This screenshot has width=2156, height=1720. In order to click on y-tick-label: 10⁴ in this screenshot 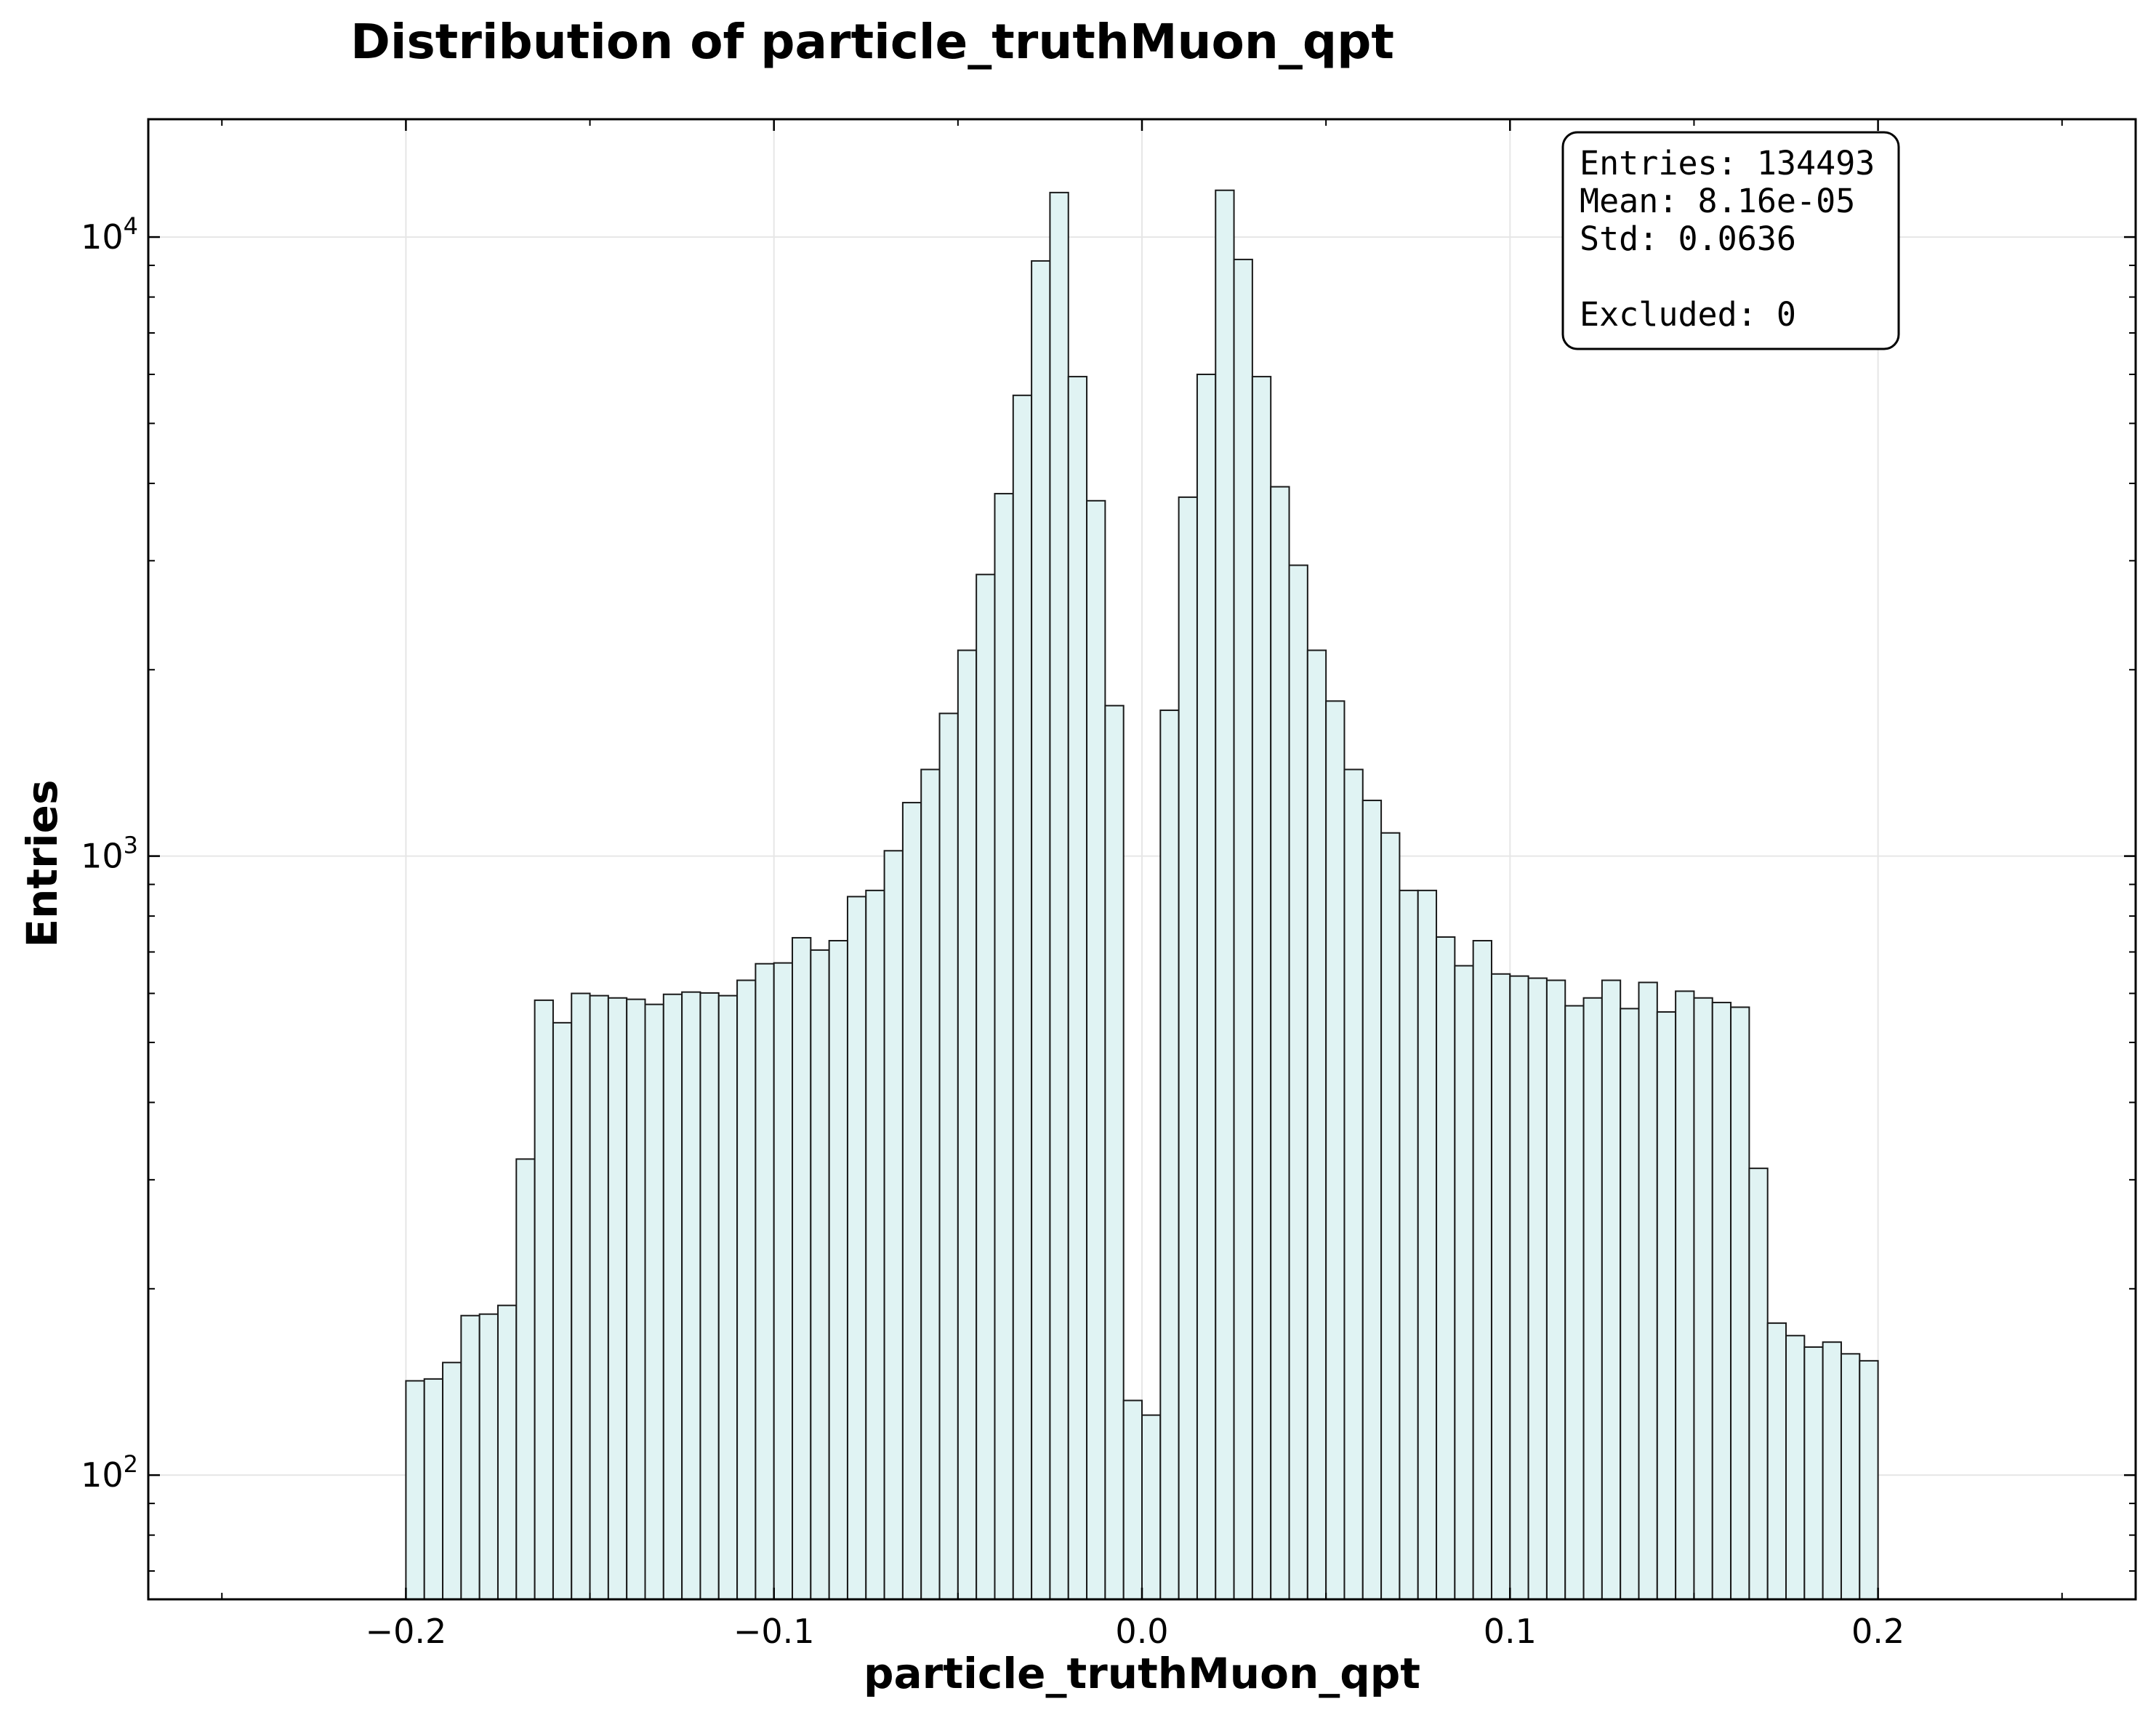, I will do `click(109, 234)`.